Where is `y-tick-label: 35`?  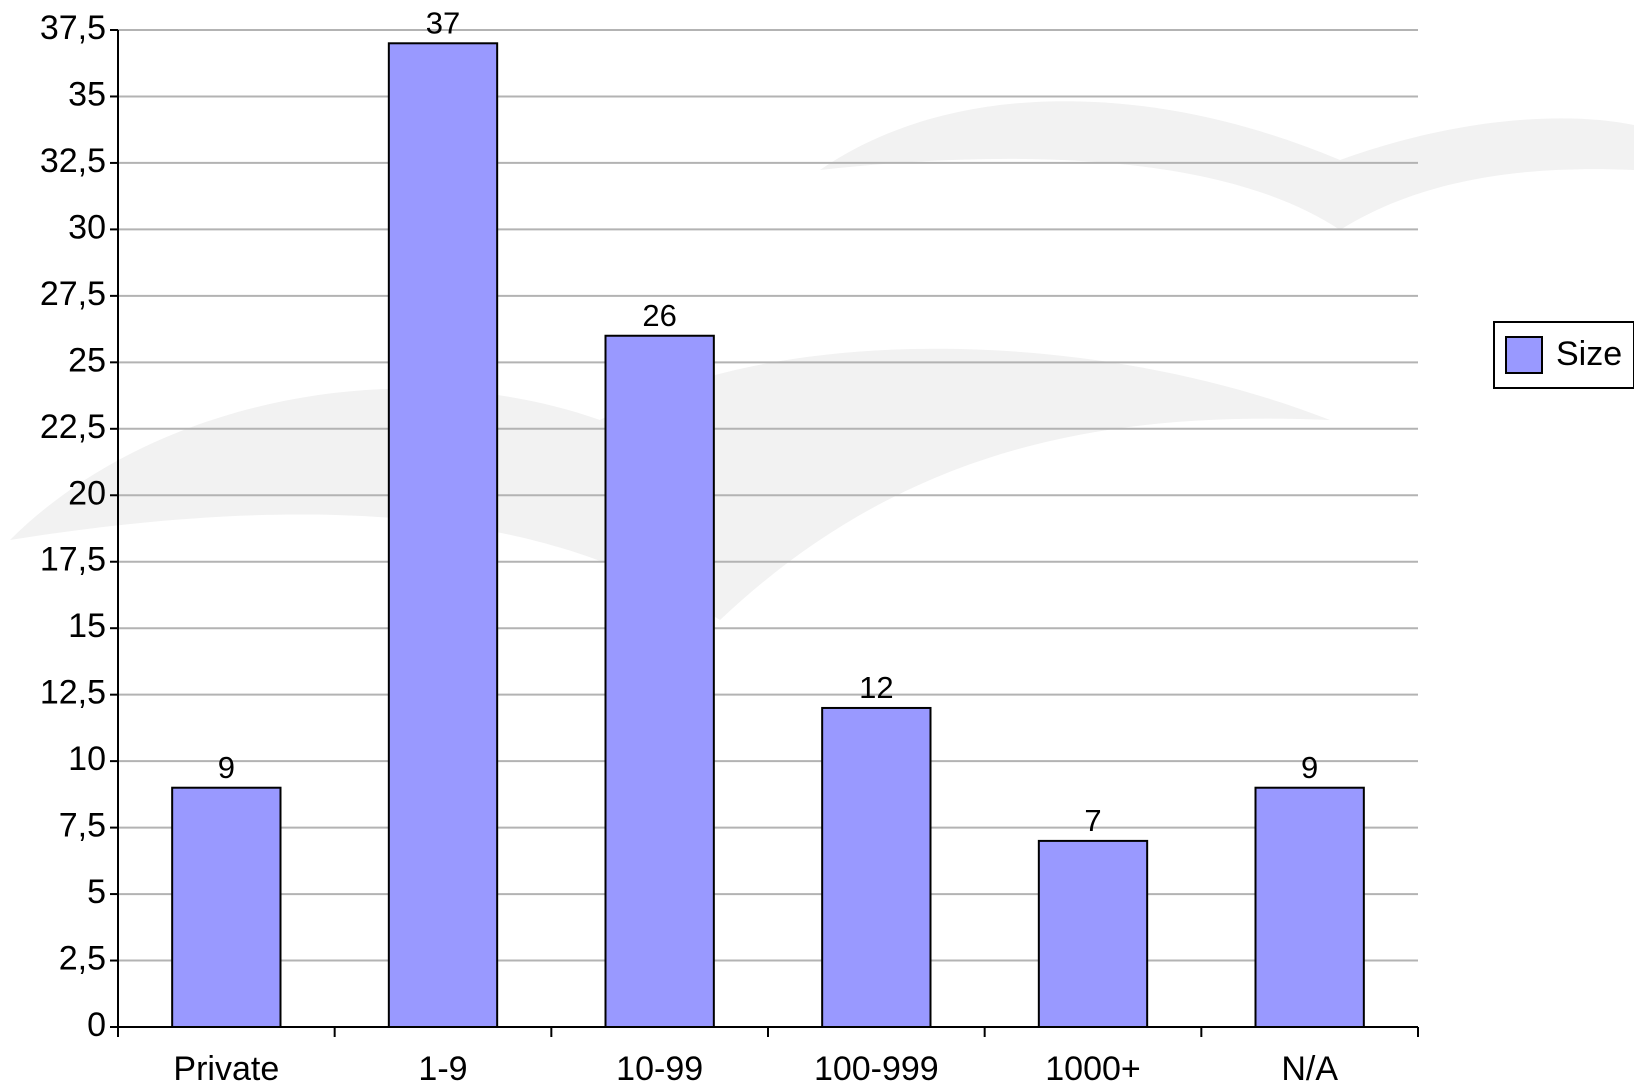
y-tick-label: 35 is located at coordinates (87, 94).